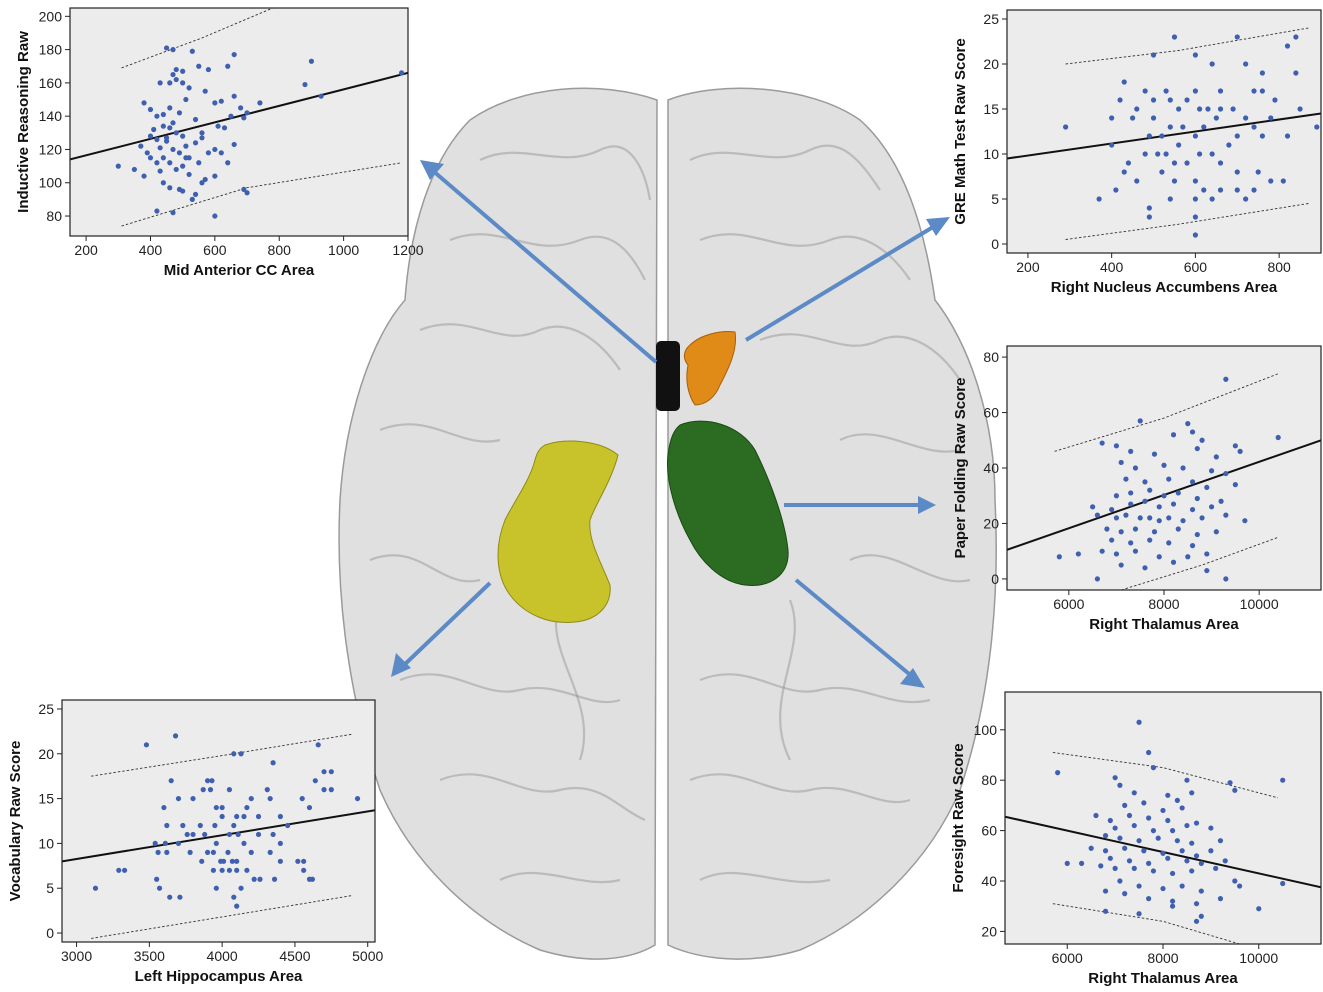 This screenshot has height=992, width=1323. What do you see at coordinates (51, 149) in the screenshot?
I see `y-tick-label: 120` at bounding box center [51, 149].